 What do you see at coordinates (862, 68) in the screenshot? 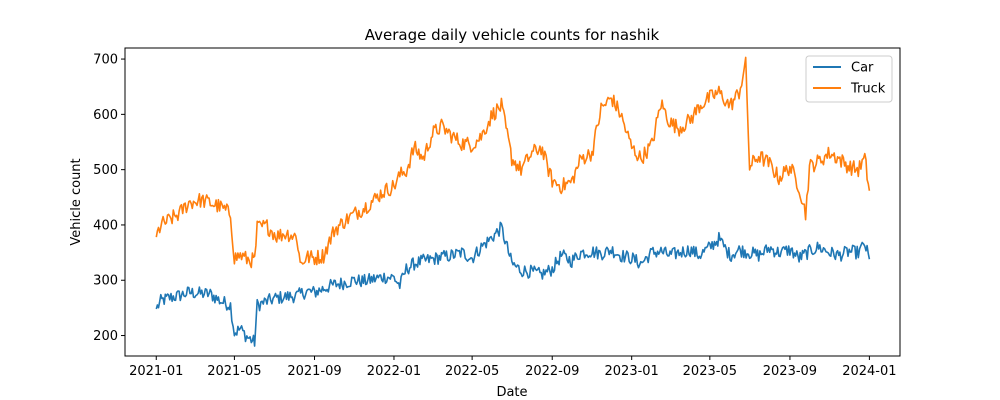
I see `legend-label-car: Car` at bounding box center [862, 68].